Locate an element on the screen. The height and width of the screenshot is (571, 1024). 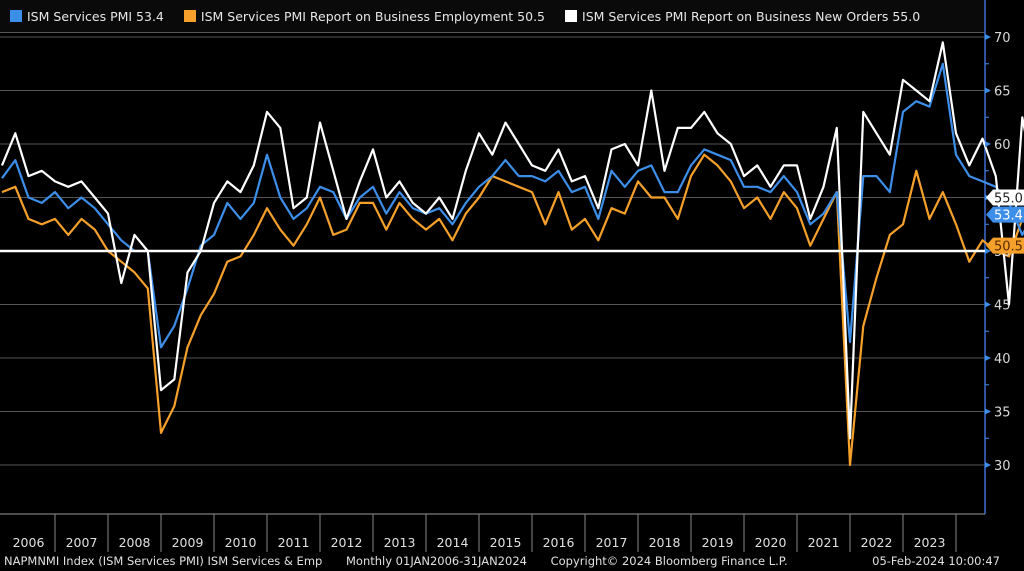
footer-copyright: Copyright© 2024 Bloomberg Finance L.P. is located at coordinates (669, 561).